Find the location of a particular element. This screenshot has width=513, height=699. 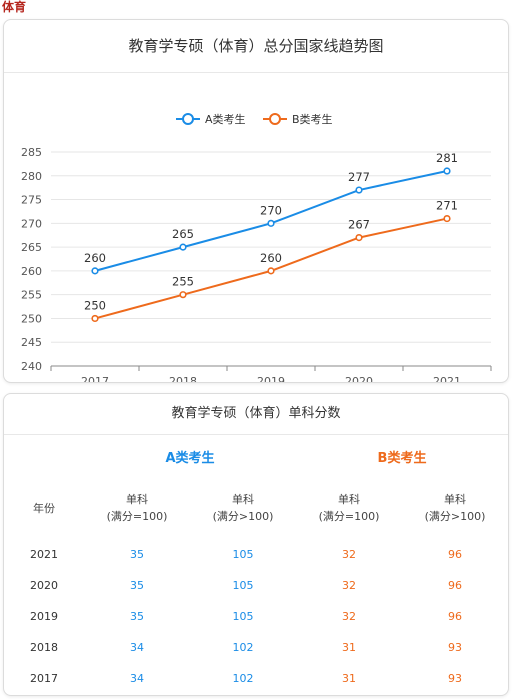

group-spacer is located at coordinates (44, 456).